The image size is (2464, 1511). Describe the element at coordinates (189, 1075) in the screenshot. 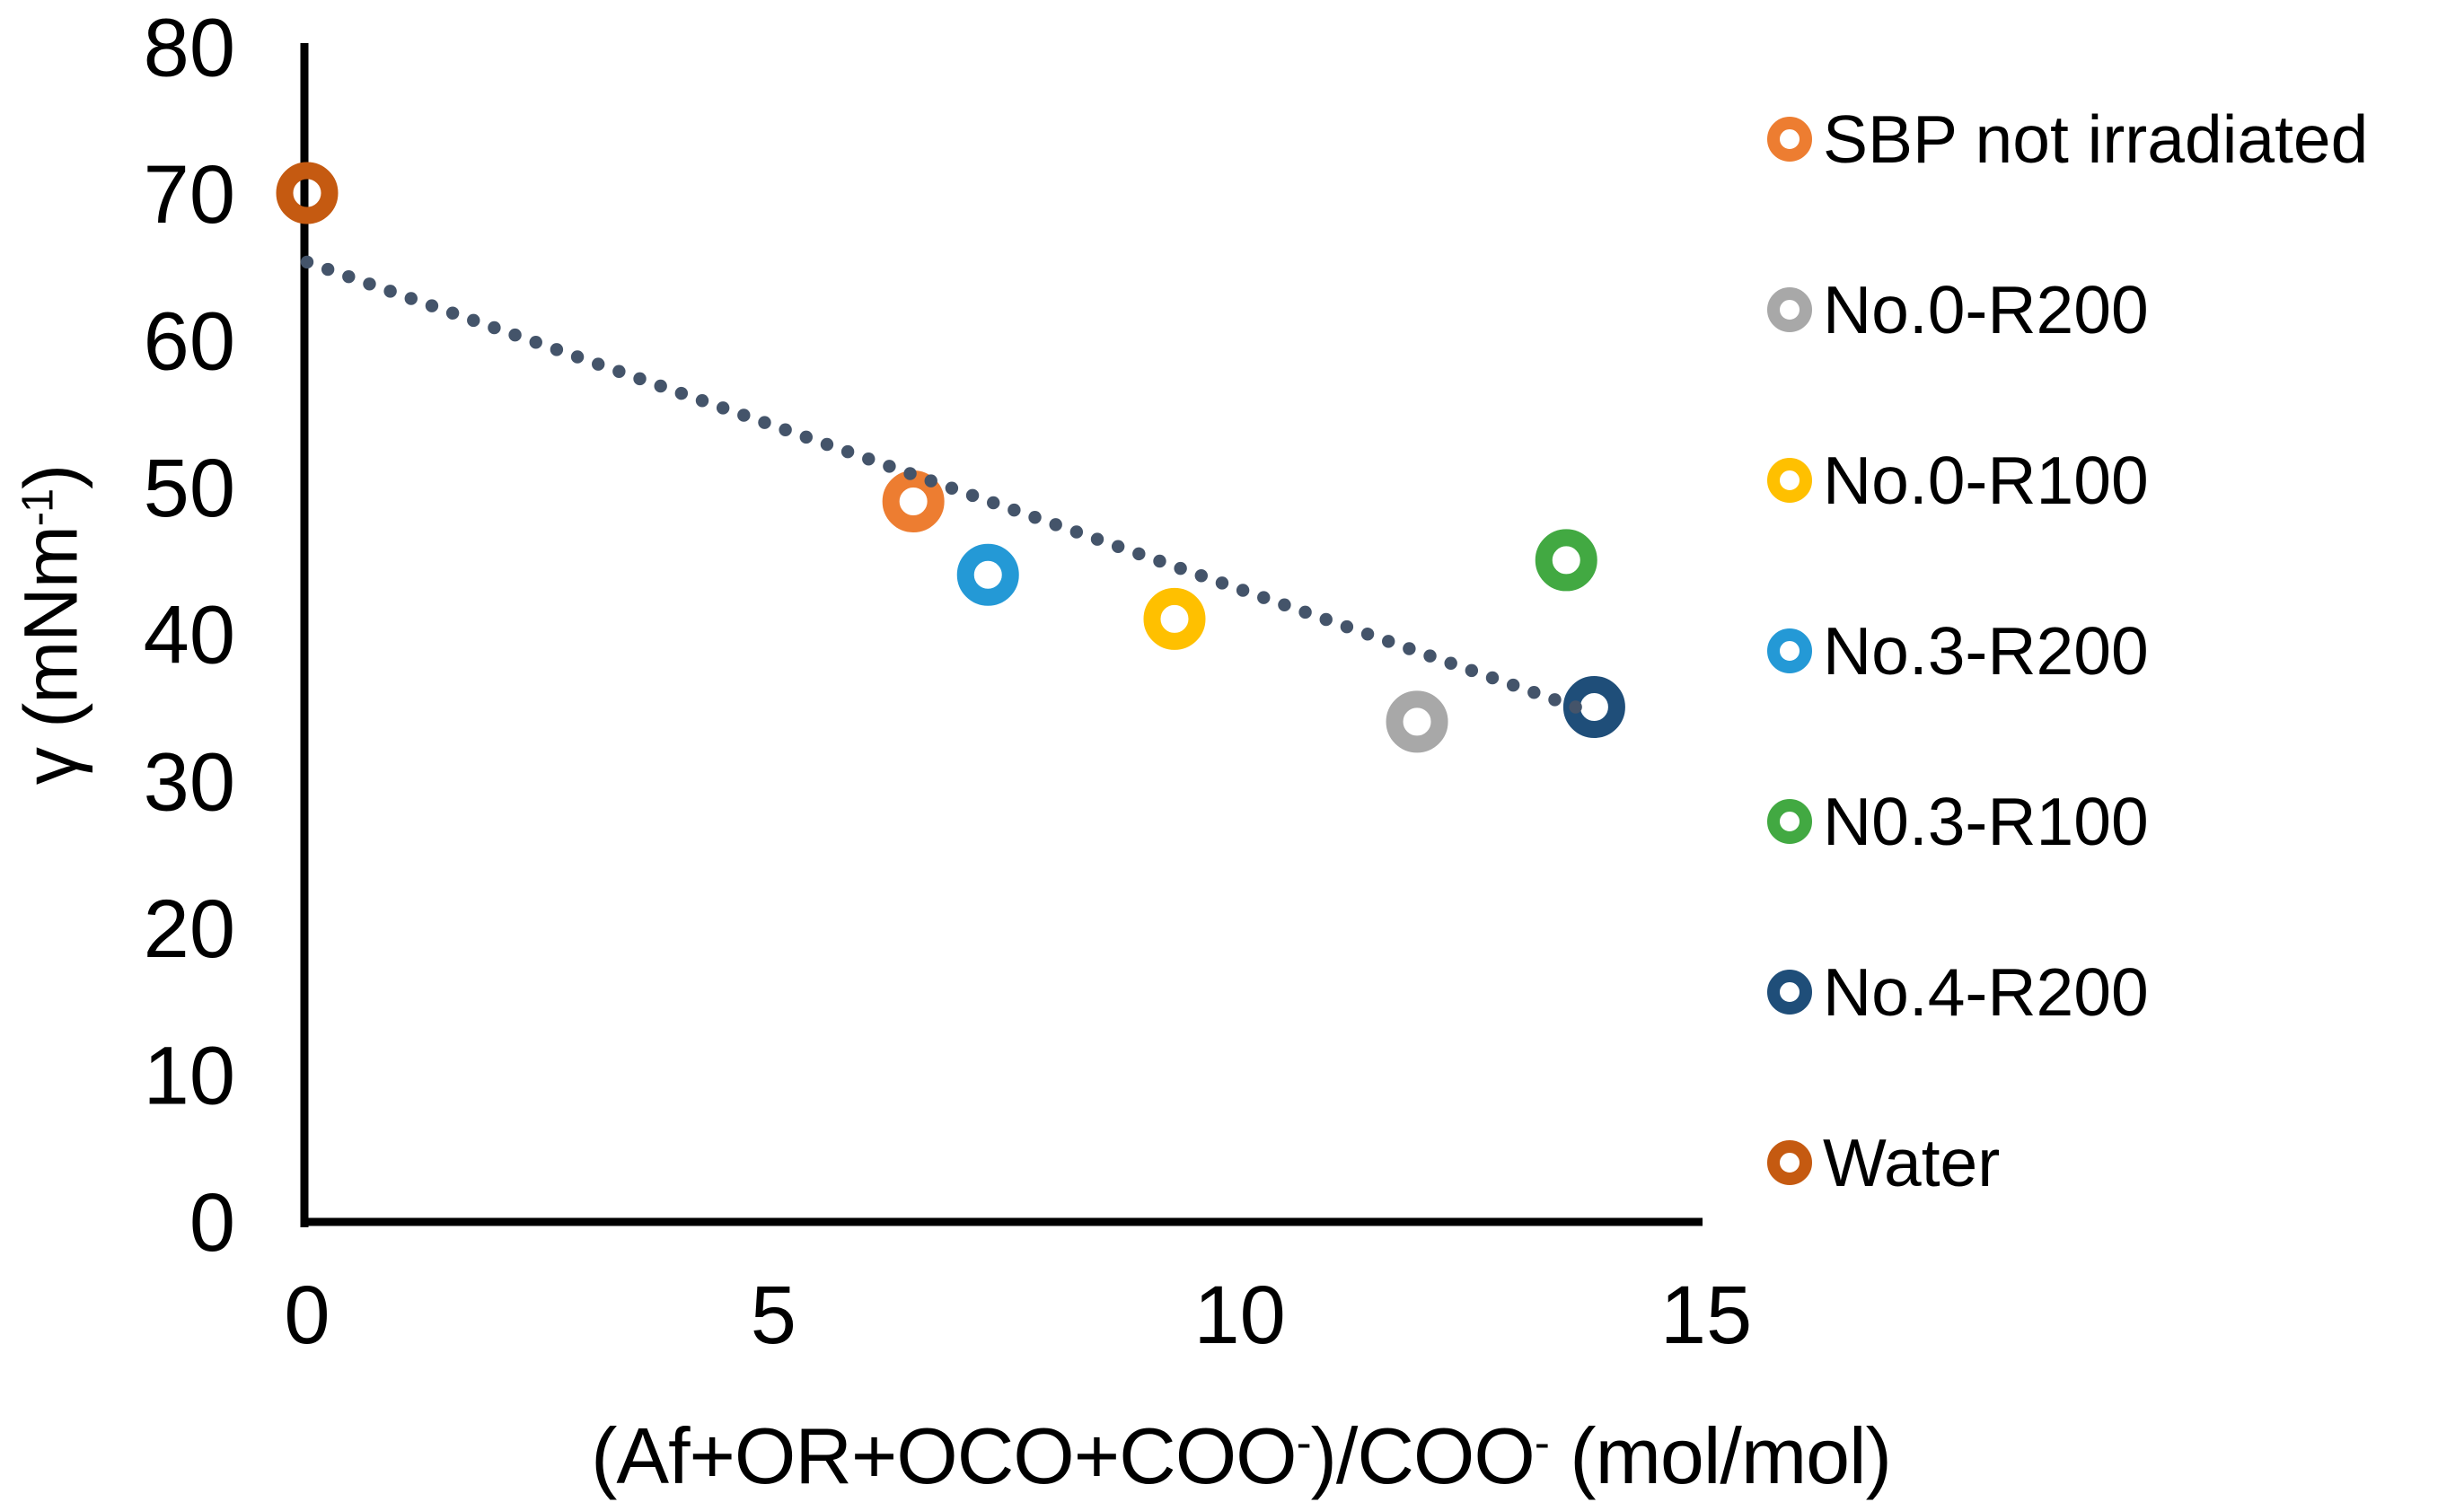

I see `y-tick-label-10: 10` at that location.